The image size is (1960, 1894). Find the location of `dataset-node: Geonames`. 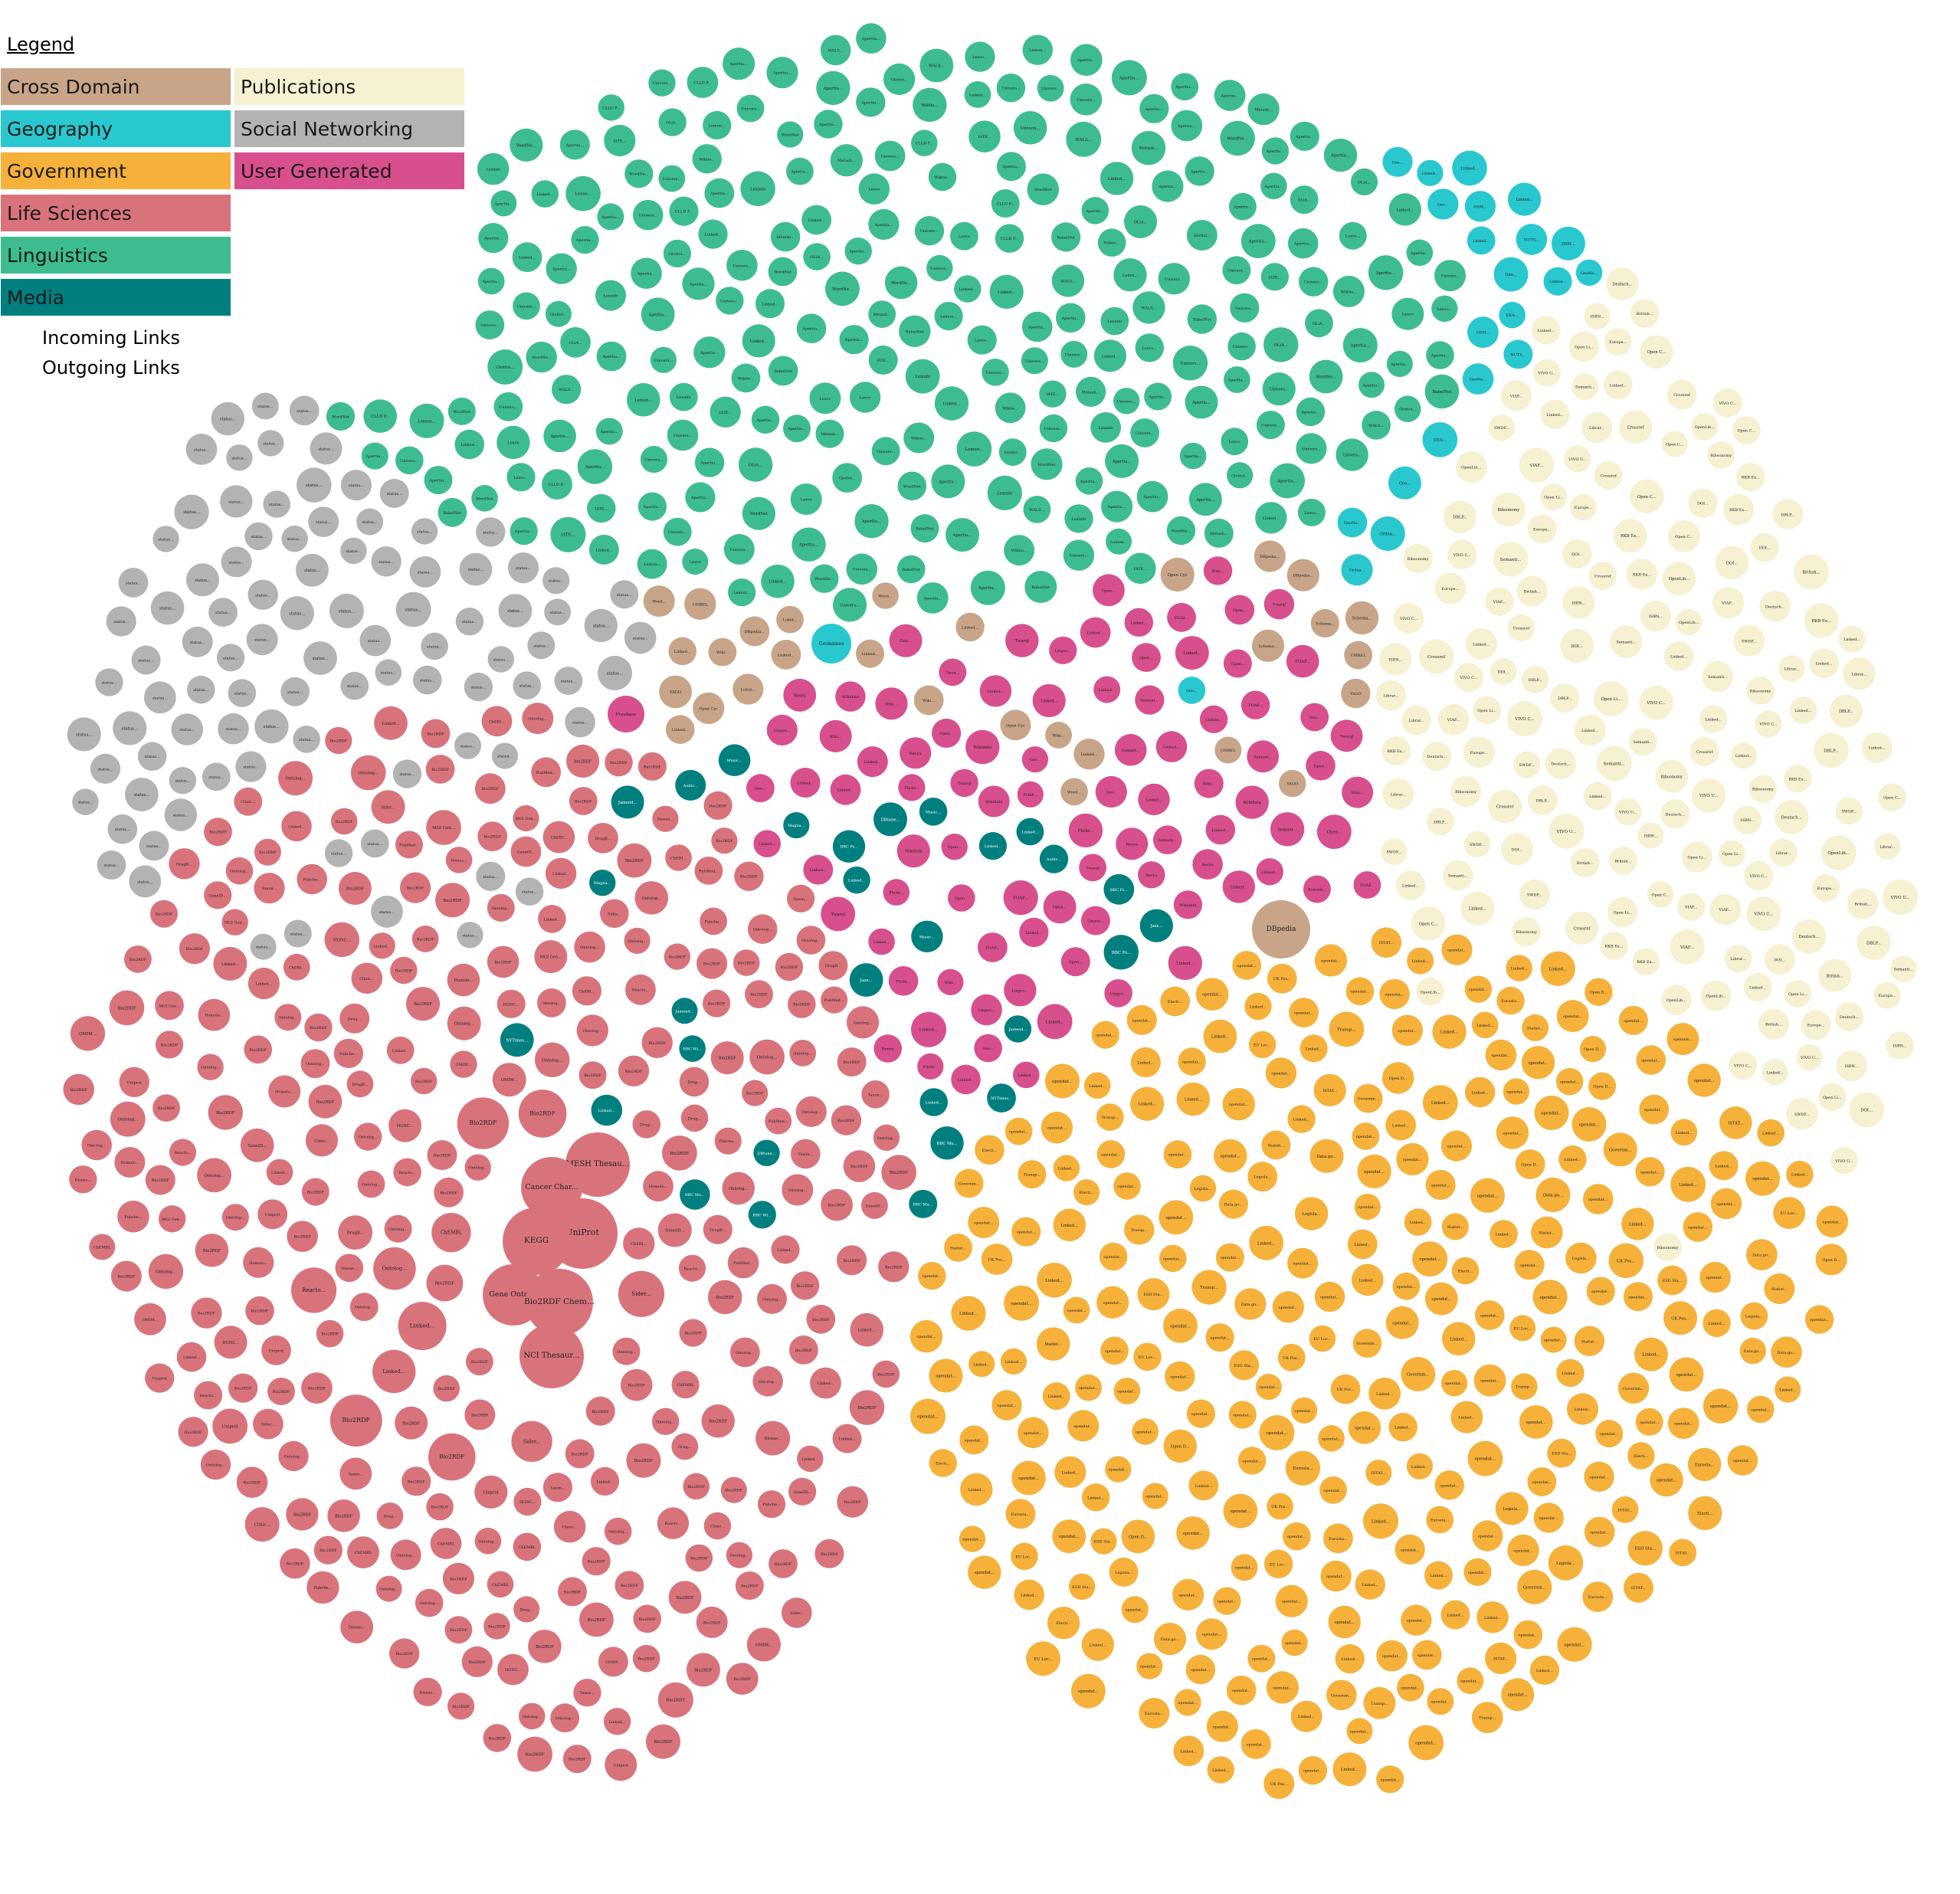

dataset-node: Geonames is located at coordinates (831, 644).